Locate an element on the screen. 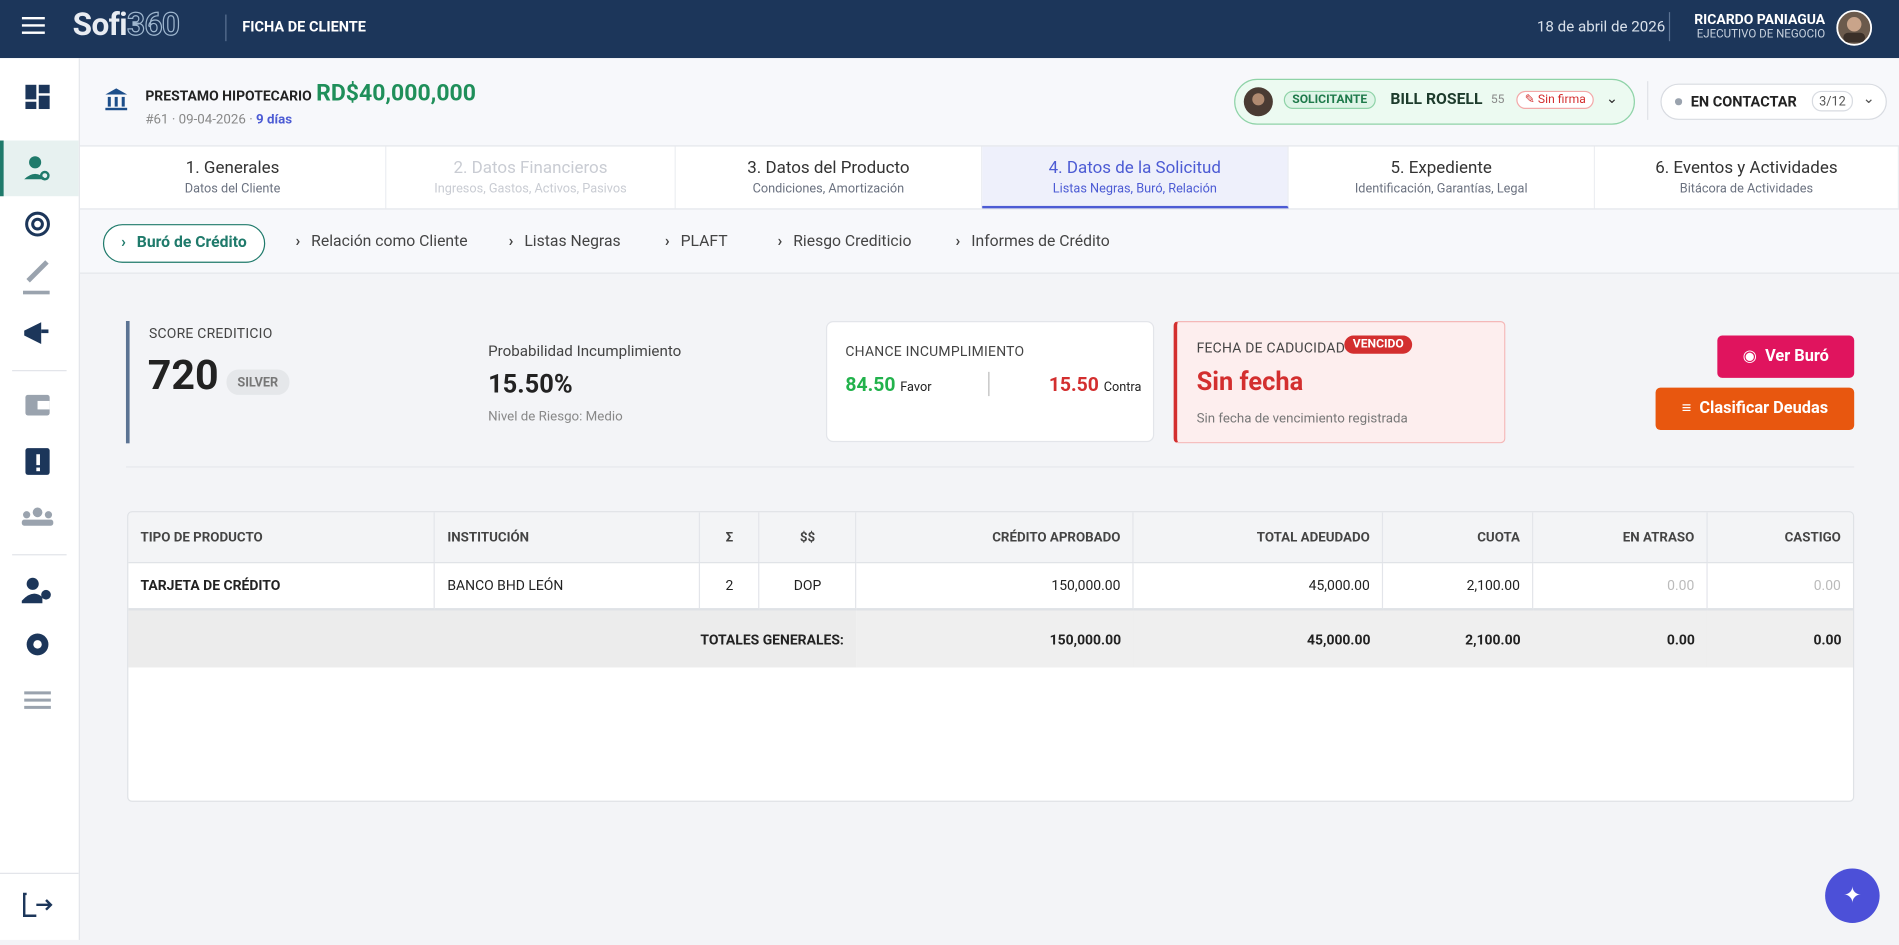 This screenshot has width=1899, height=945. column-header: TOTAL ADEUDADO is located at coordinates (1258, 537).